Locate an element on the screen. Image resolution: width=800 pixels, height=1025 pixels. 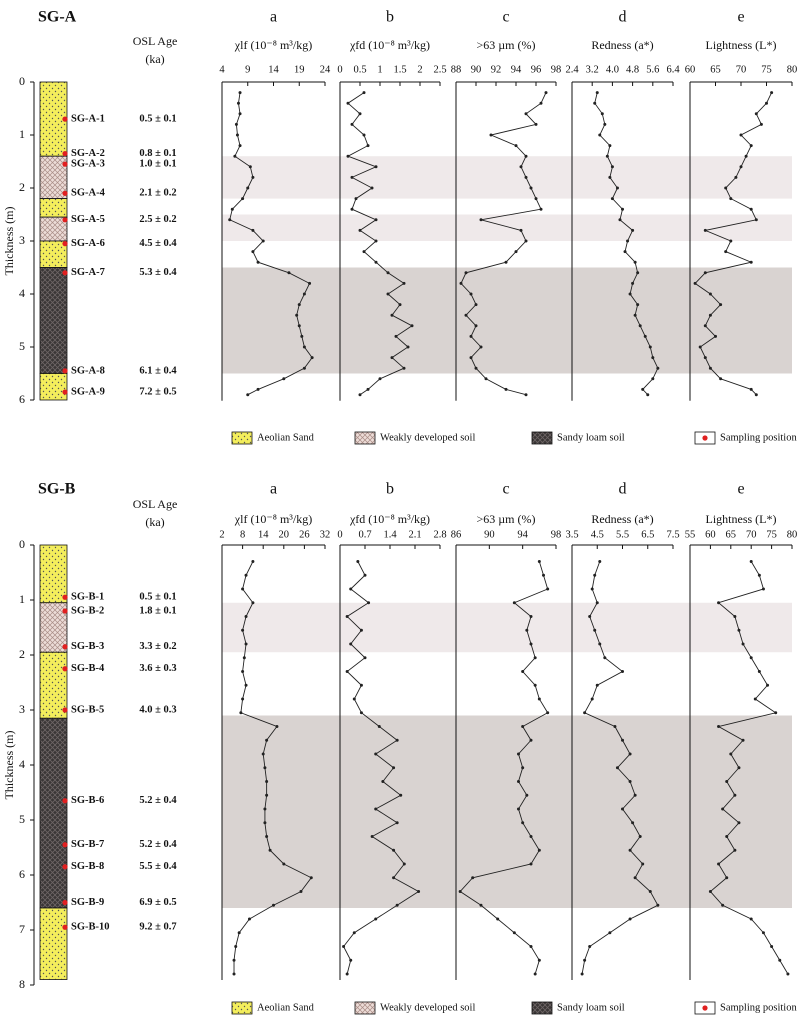
sample-name: SG-A-9 is located at coordinates (88, 391).